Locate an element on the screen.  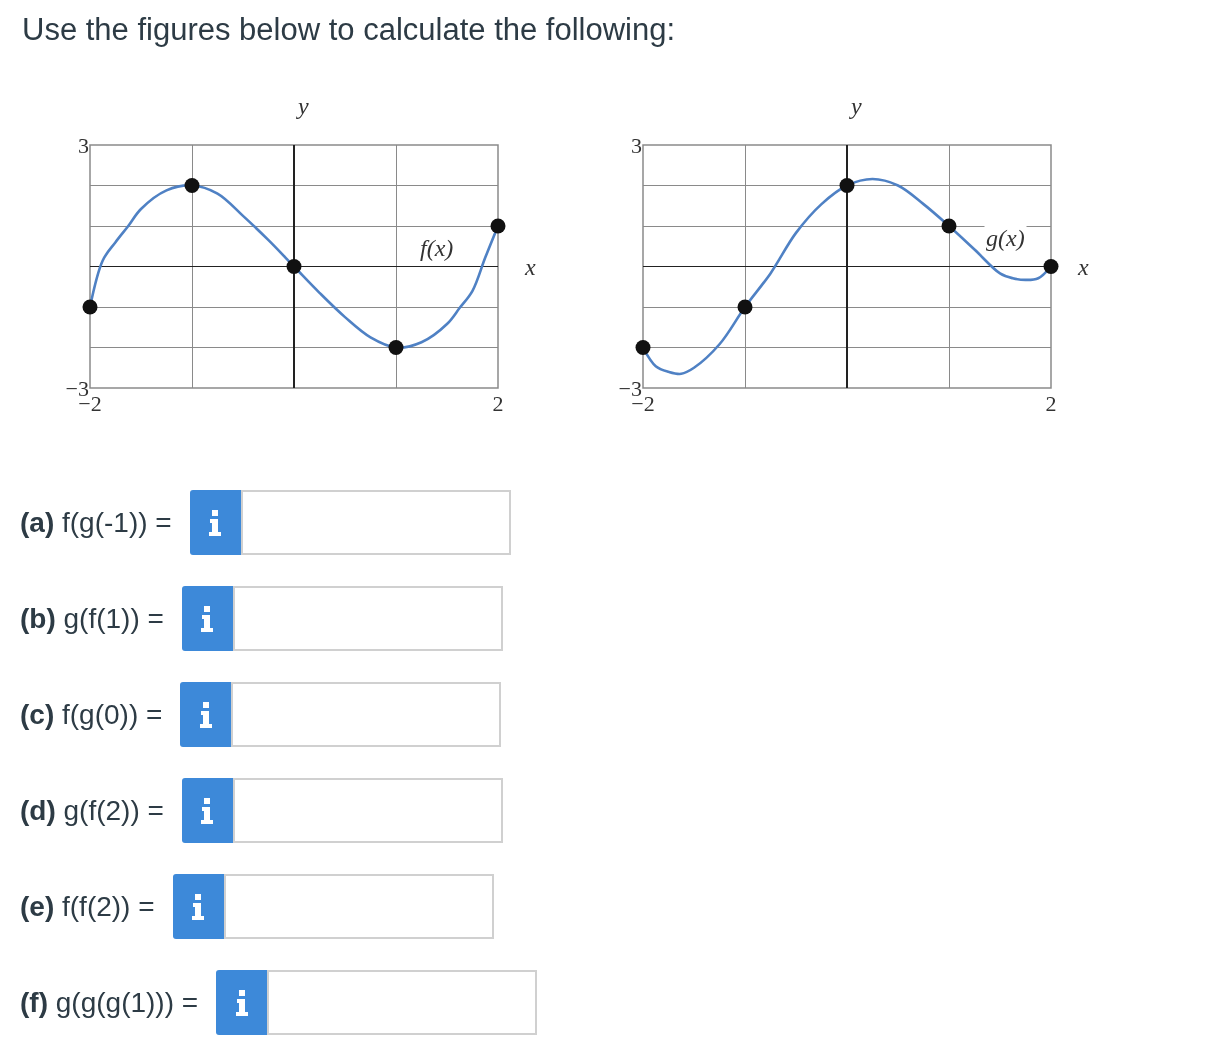
text: (d) g(f(2)) = is located at coordinates (92, 810).